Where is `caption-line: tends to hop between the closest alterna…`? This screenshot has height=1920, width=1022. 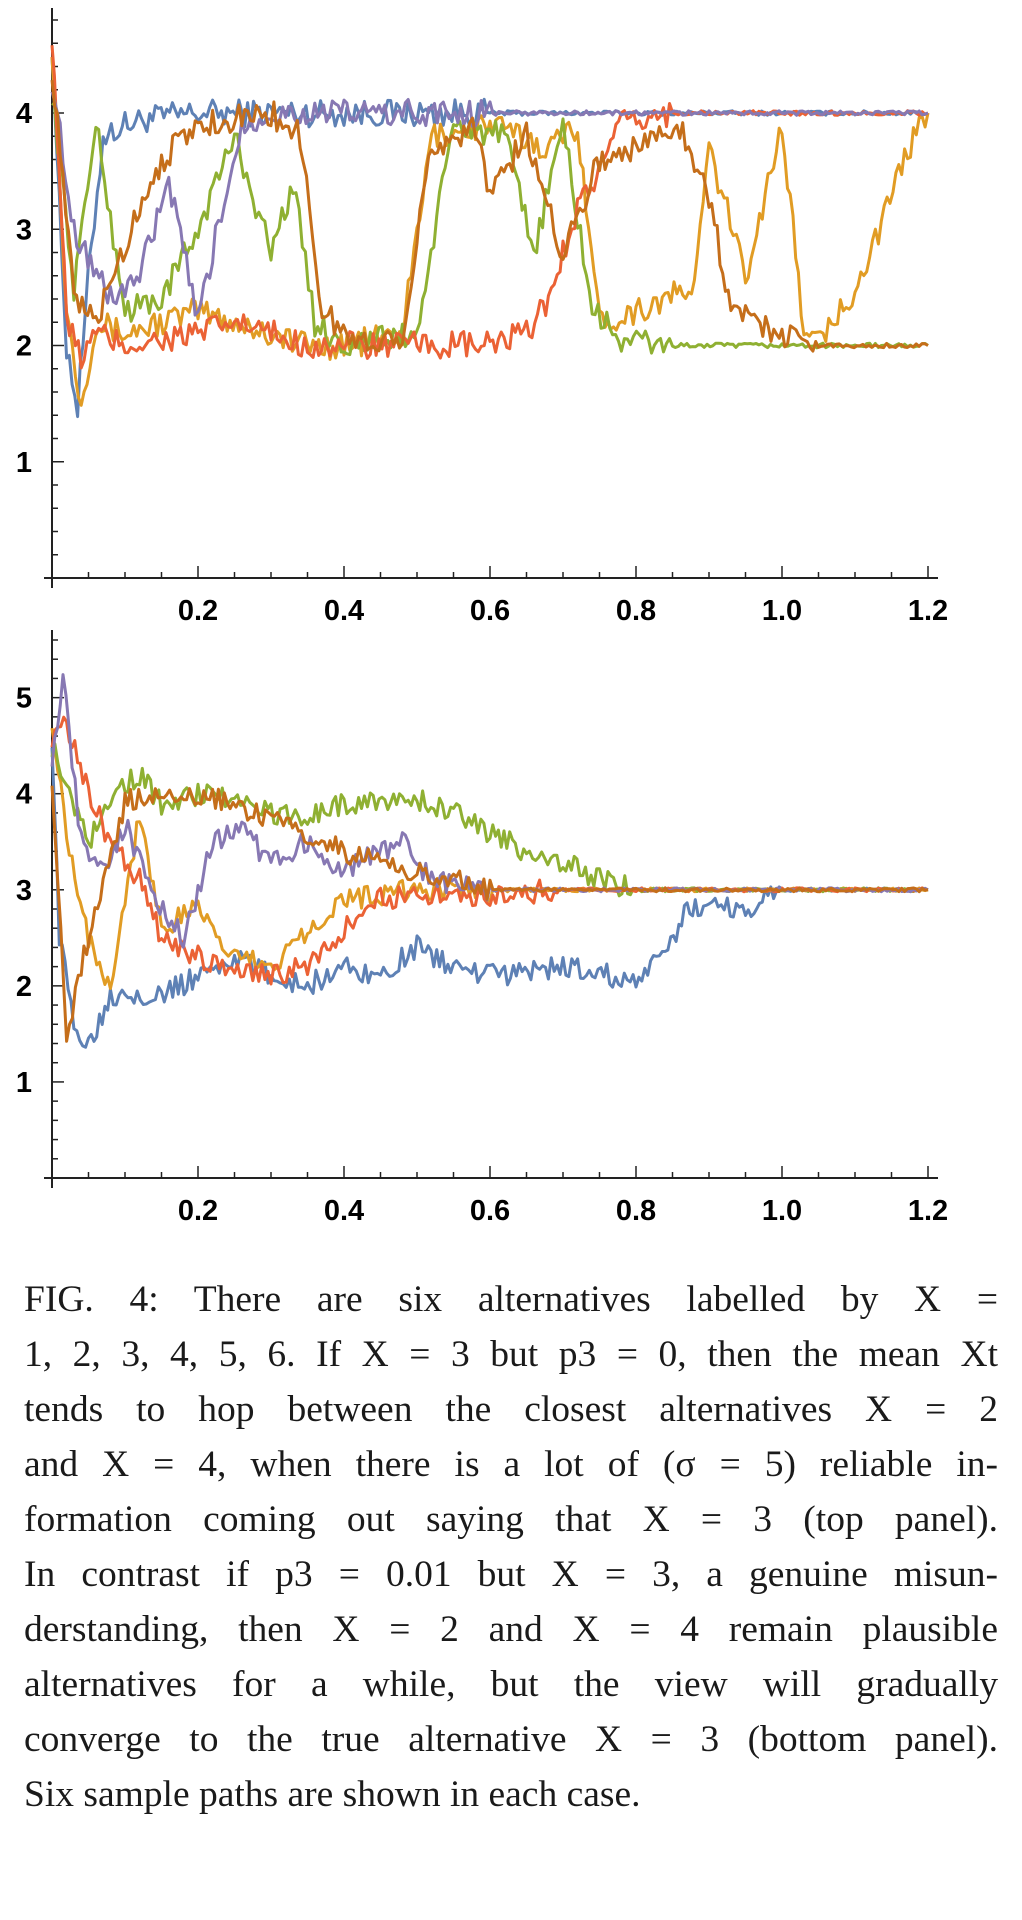
caption-line: tends to hop between the closest alterna… is located at coordinates (511, 1409).